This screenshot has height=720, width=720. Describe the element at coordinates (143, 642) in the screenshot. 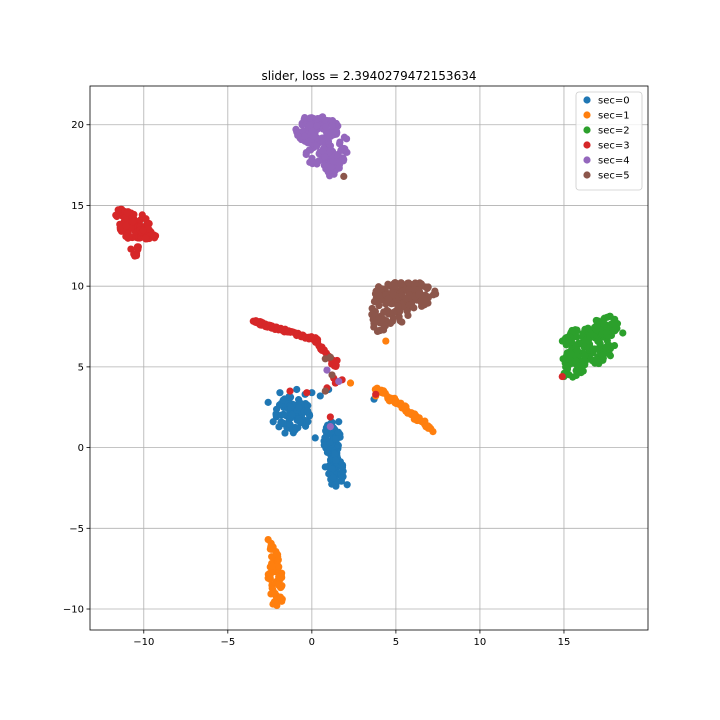

I see `x-tick-label: −10` at that location.